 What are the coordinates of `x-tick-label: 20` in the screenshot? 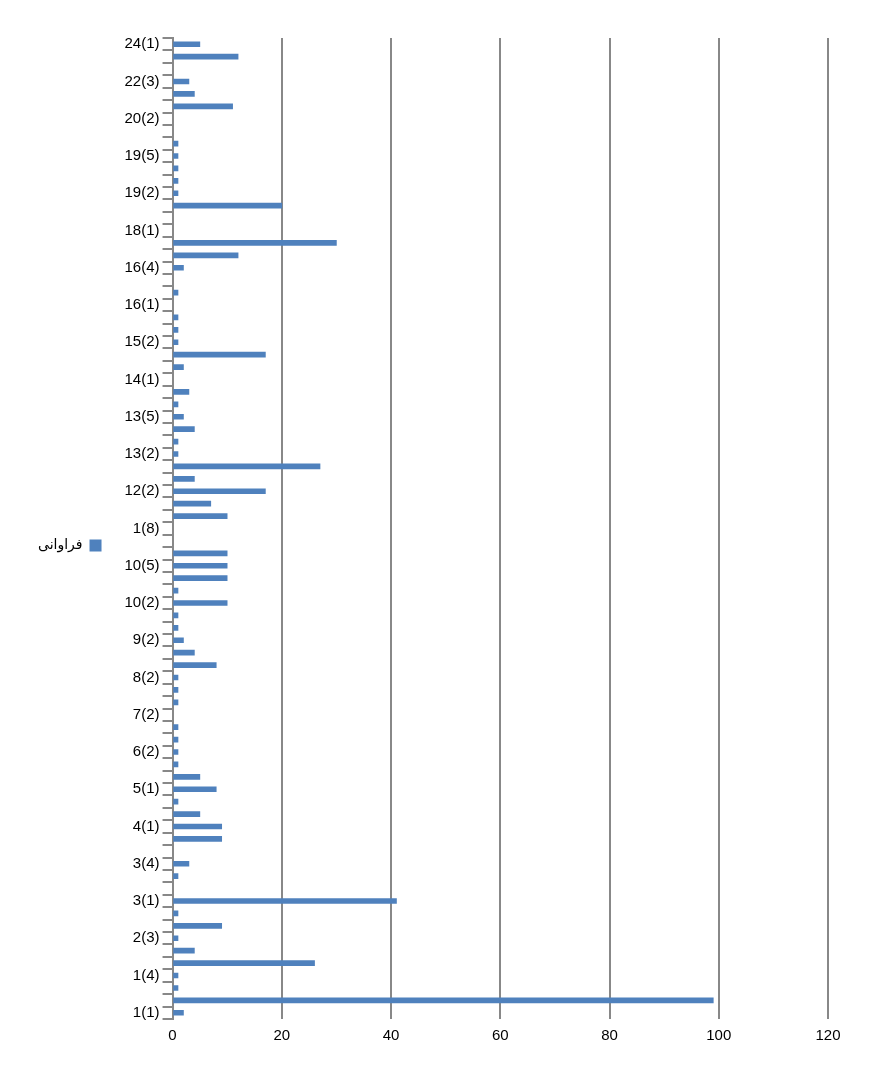 It's located at (282, 1035).